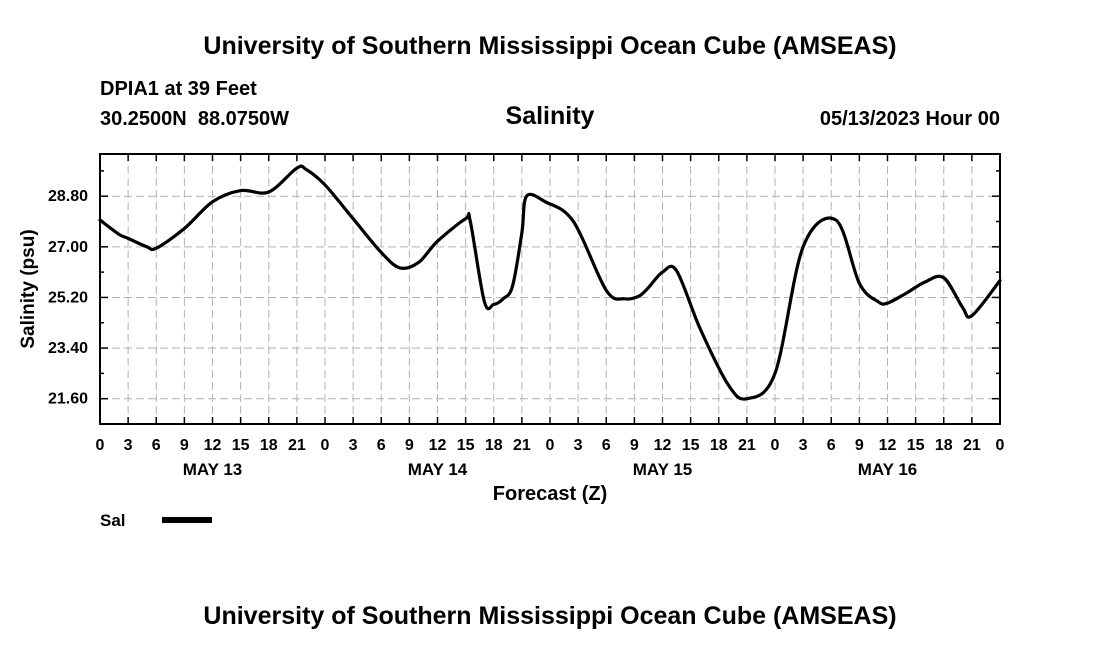 The image size is (1100, 650). I want to click on y-tick-label: 28.80, so click(68, 196).